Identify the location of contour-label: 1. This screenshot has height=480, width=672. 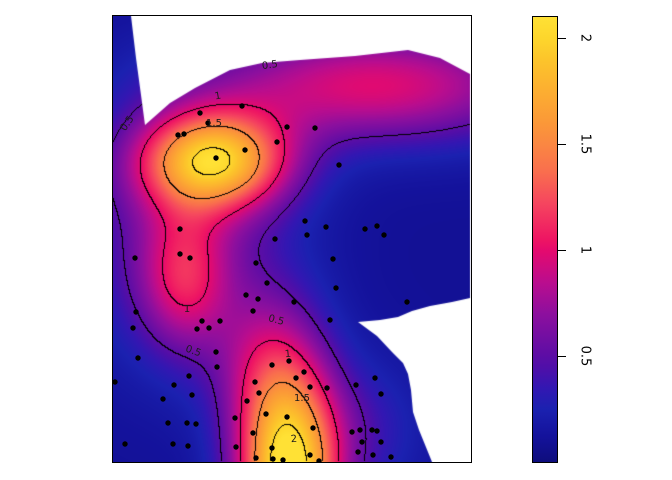
(187, 309).